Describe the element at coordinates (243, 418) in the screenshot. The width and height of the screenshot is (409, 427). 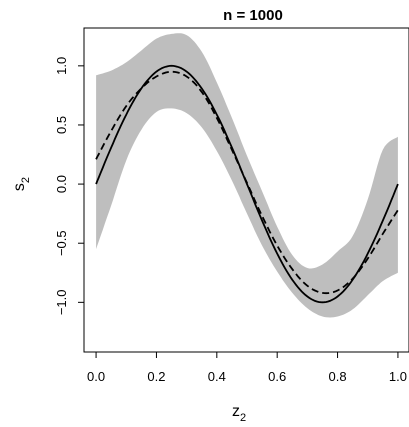
I see `x-axis-title-subscript: 2` at that location.